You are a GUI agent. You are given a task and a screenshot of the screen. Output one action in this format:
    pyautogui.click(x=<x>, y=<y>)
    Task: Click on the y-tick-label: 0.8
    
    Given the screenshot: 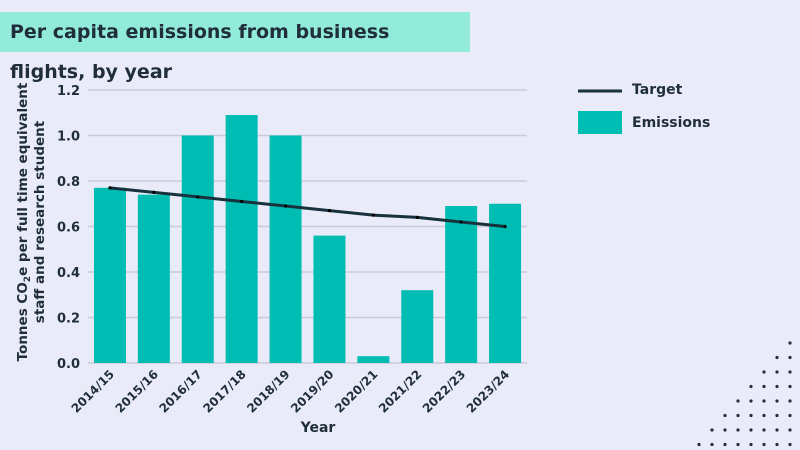 What is the action you would take?
    pyautogui.click(x=68, y=182)
    